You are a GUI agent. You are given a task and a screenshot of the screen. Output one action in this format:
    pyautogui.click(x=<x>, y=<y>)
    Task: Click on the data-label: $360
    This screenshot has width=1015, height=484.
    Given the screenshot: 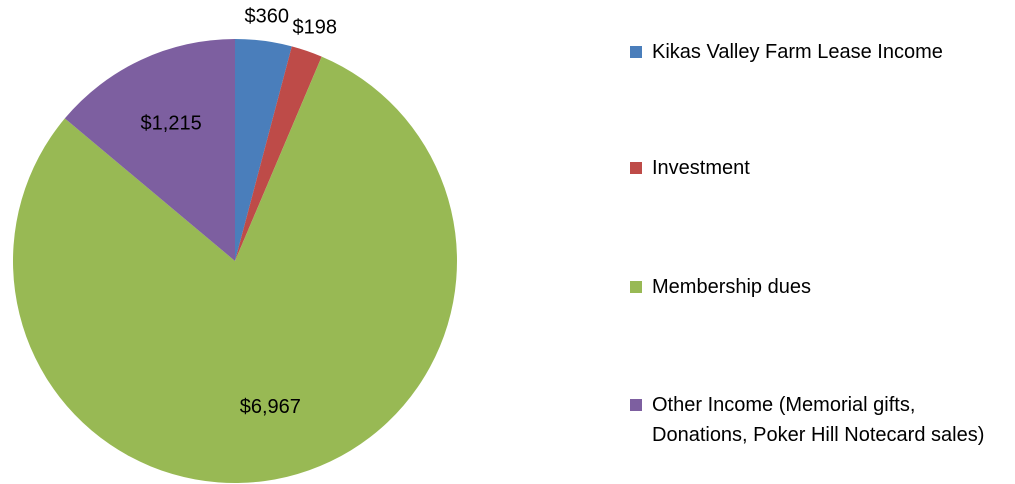 What is the action you would take?
    pyautogui.click(x=266, y=16)
    